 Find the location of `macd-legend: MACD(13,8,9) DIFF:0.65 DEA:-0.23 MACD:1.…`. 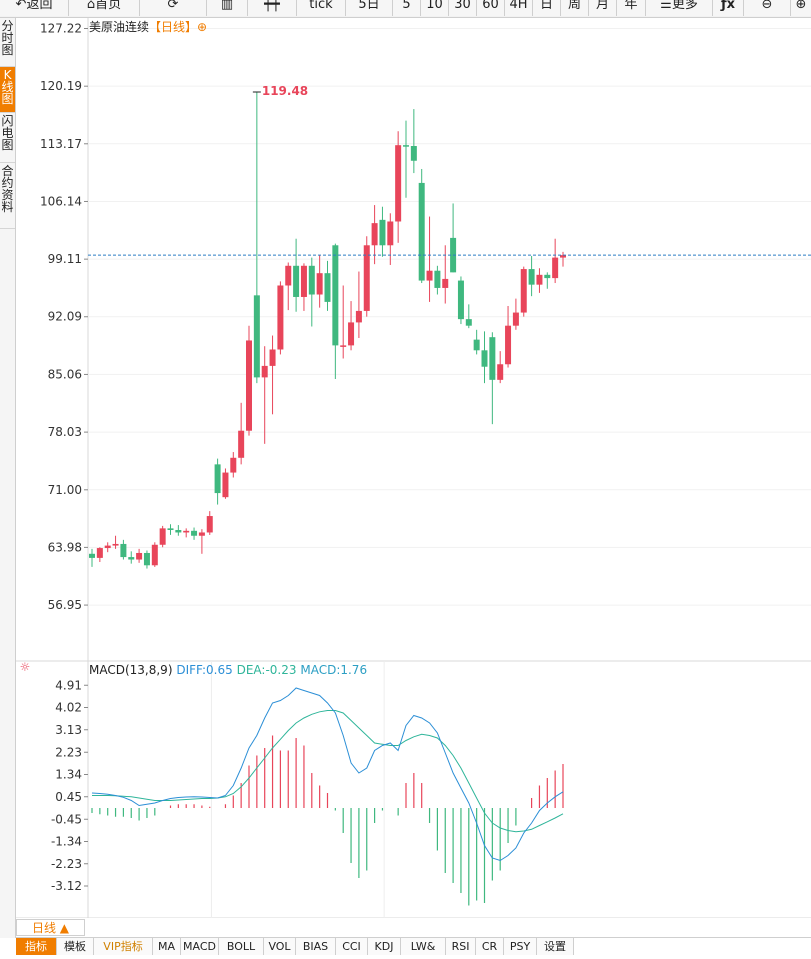

macd-legend: MACD(13,8,9) DIFF:0.65 DEA:-0.23 MACD:1.… is located at coordinates (228, 670).